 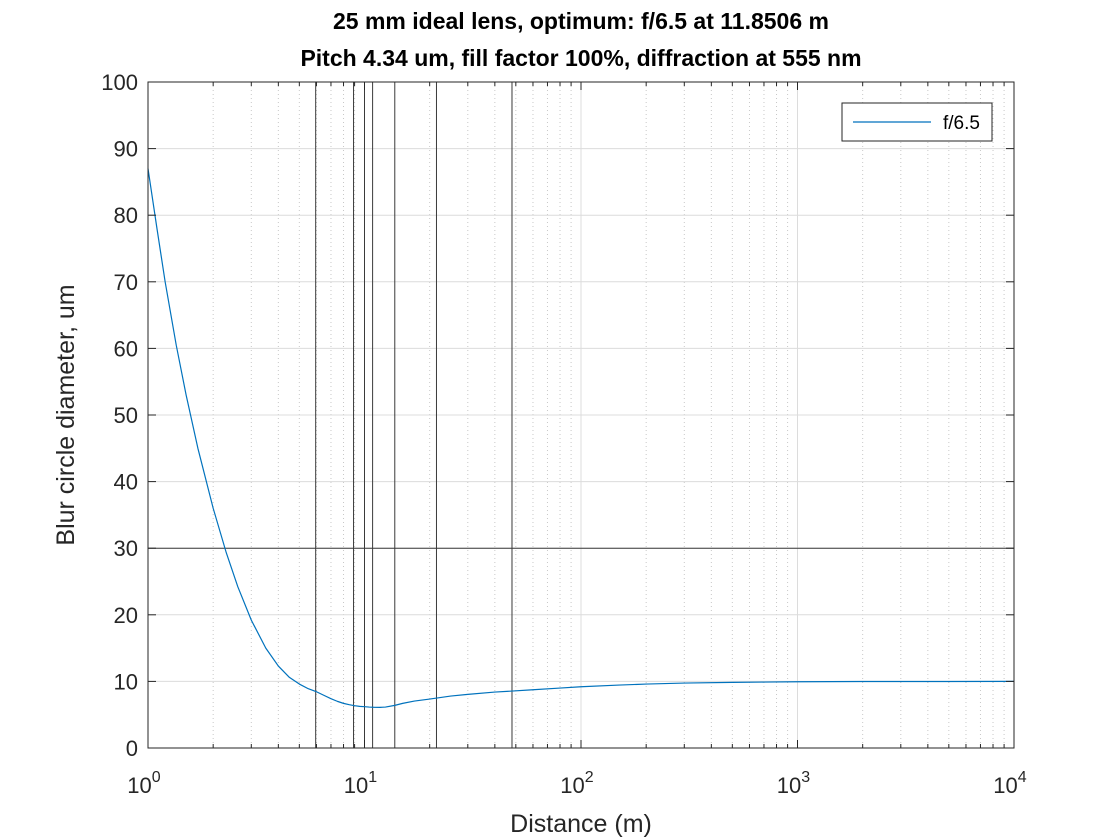 What do you see at coordinates (126, 482) in the screenshot?
I see `y-tick-label: 40` at bounding box center [126, 482].